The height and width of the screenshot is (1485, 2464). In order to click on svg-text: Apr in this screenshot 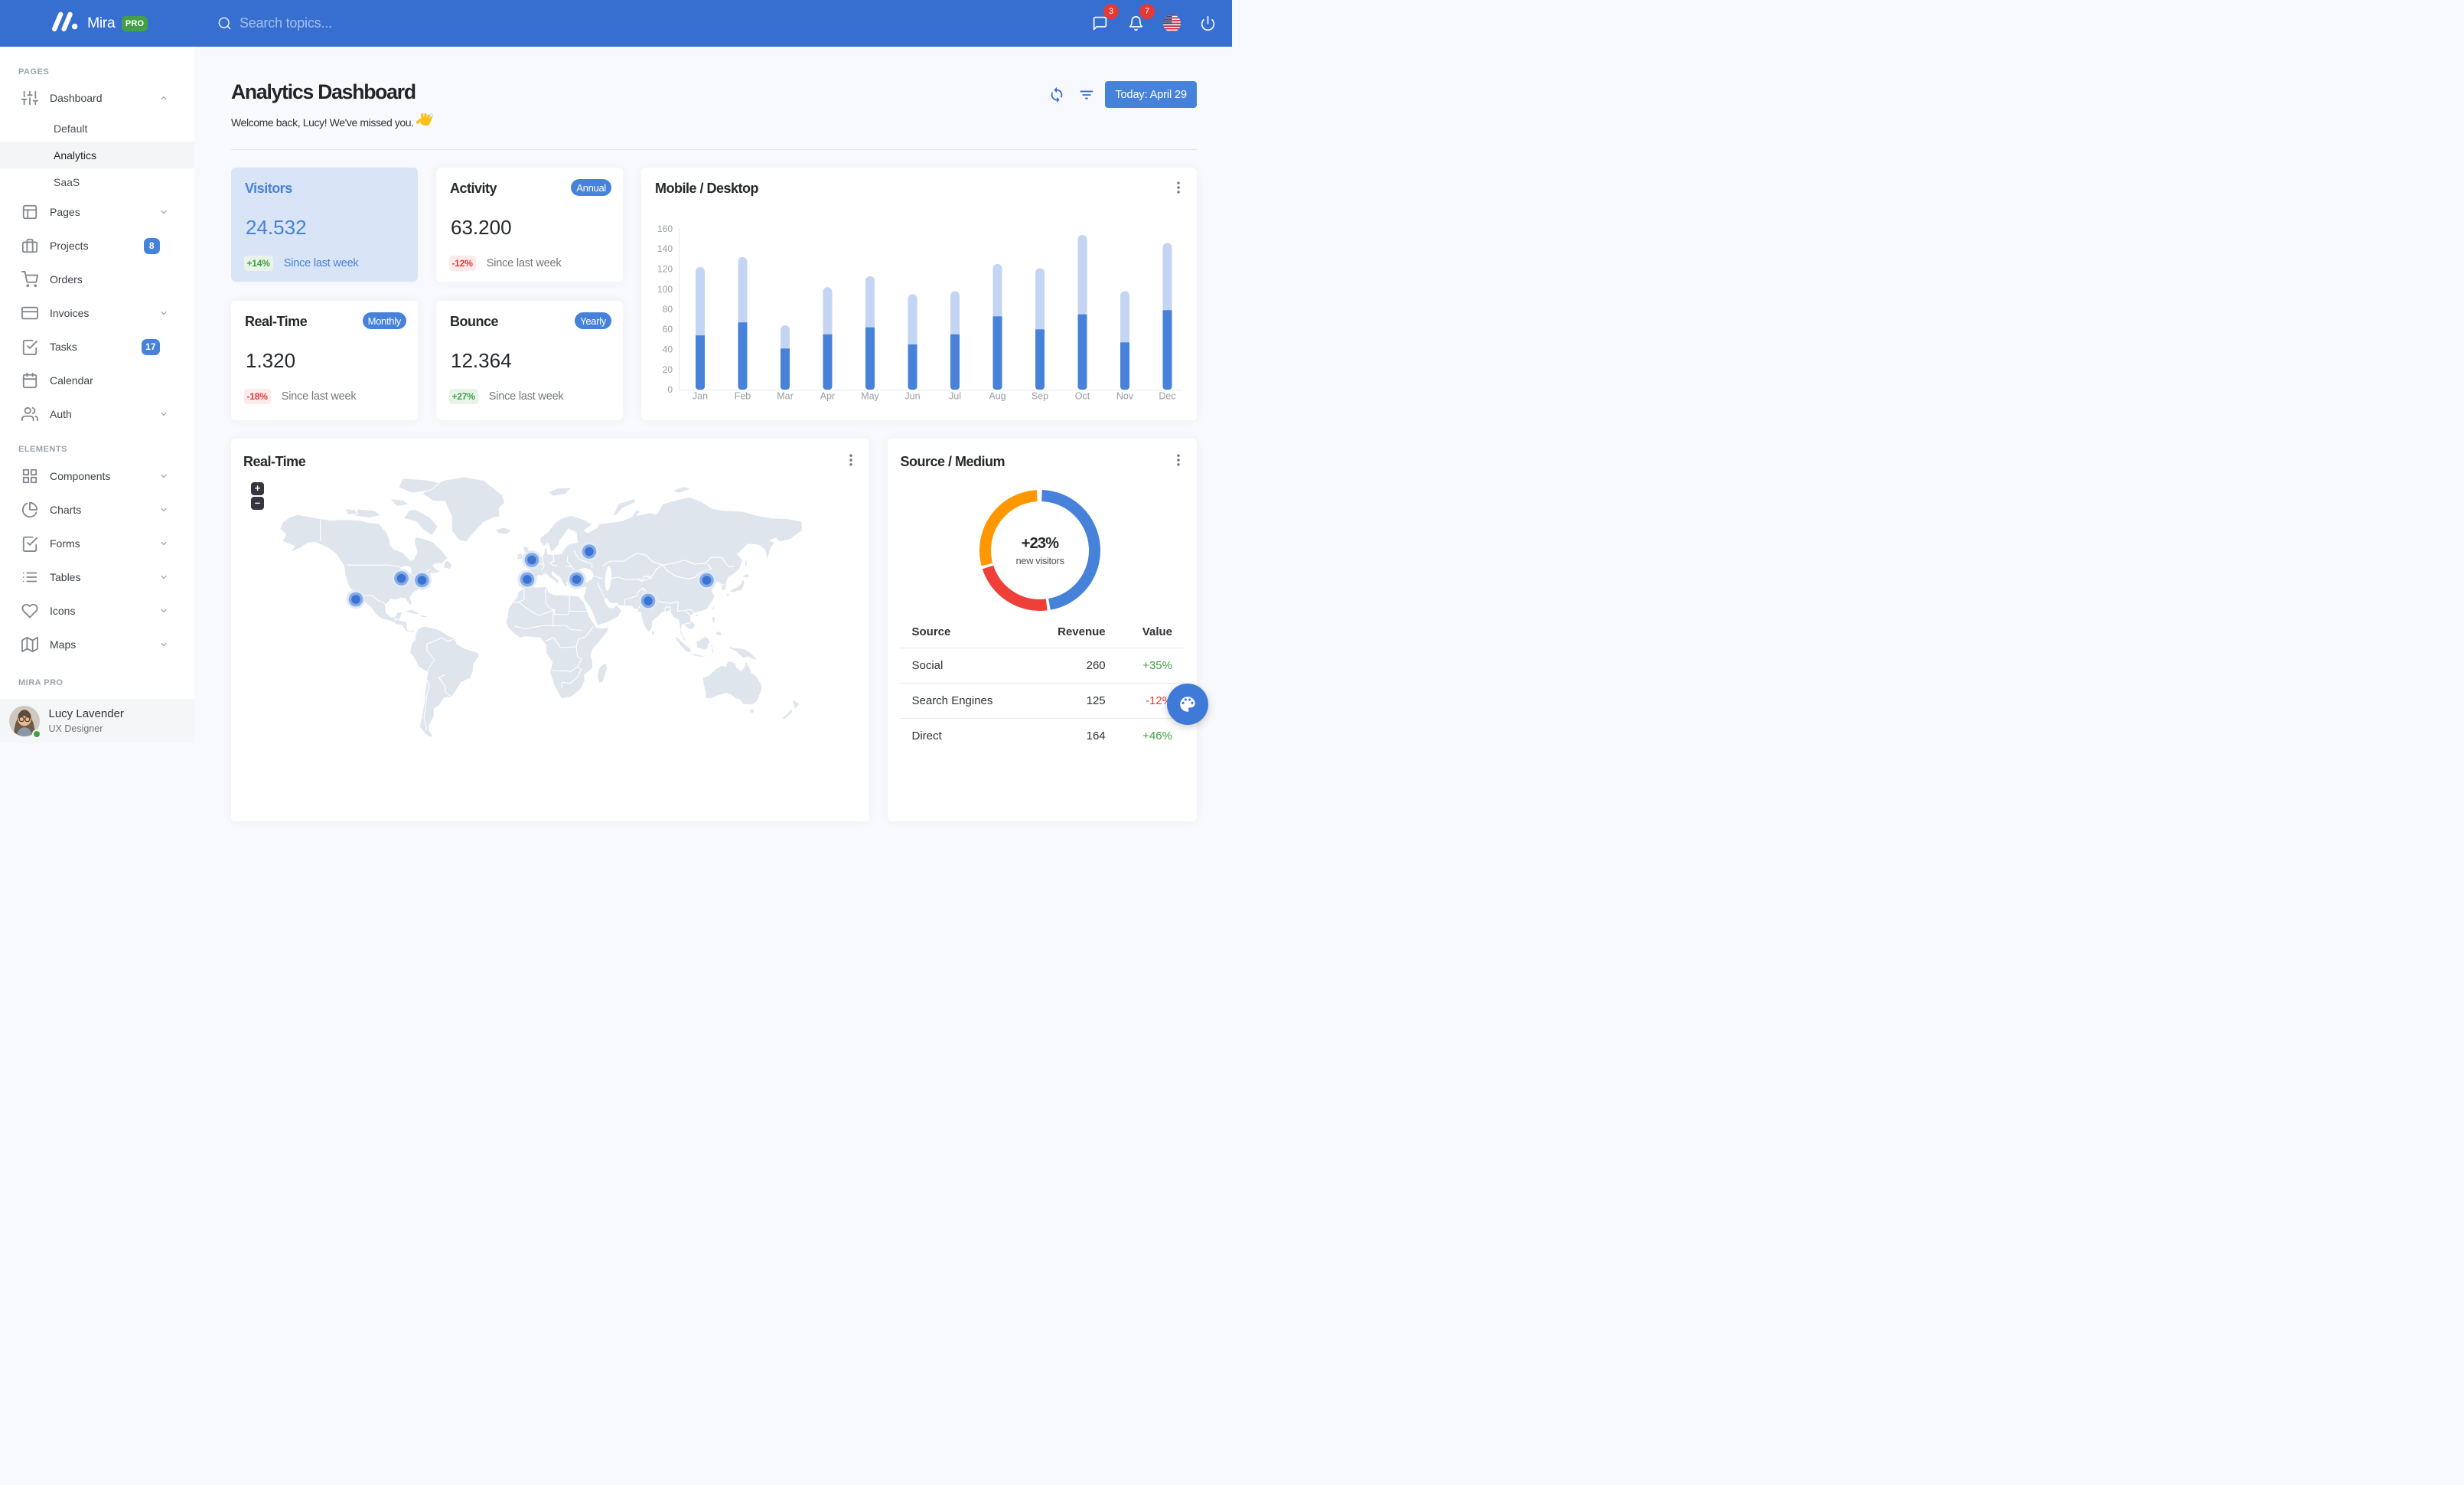, I will do `click(827, 395)`.